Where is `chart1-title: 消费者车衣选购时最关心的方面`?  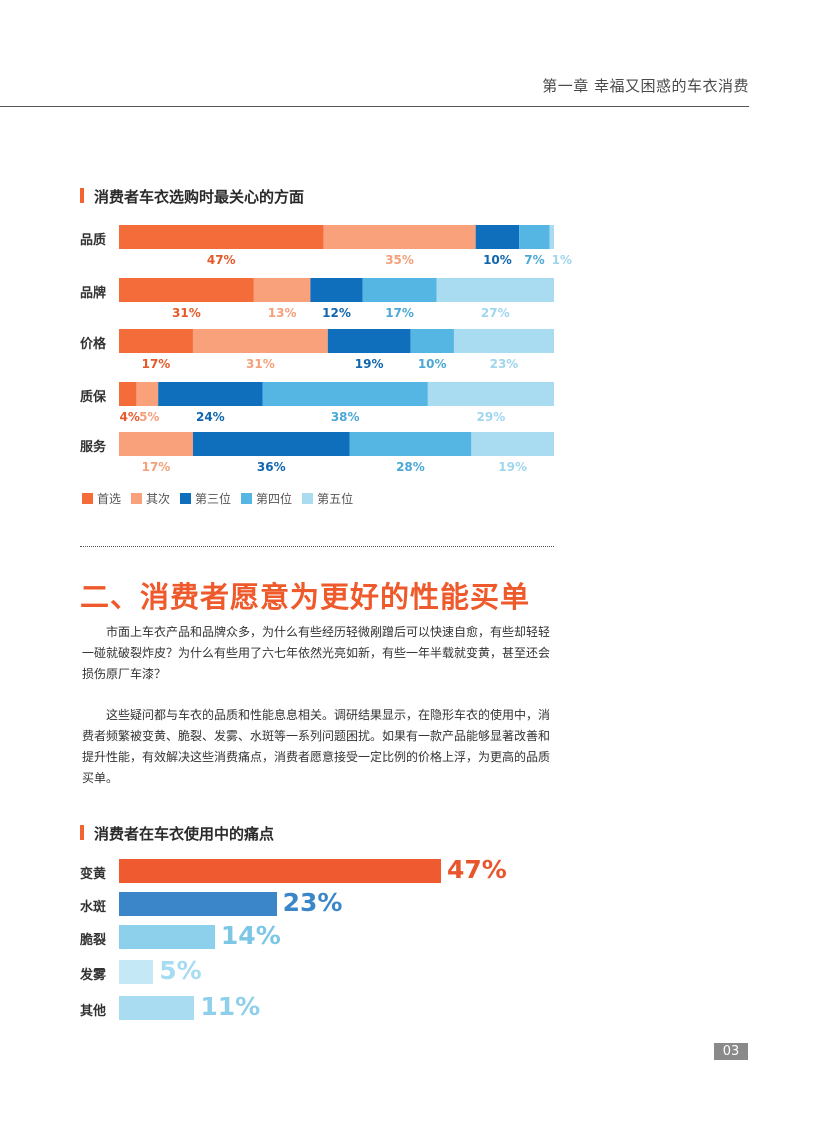
chart1-title: 消费者车衣选购时最关心的方面 is located at coordinates (192, 196).